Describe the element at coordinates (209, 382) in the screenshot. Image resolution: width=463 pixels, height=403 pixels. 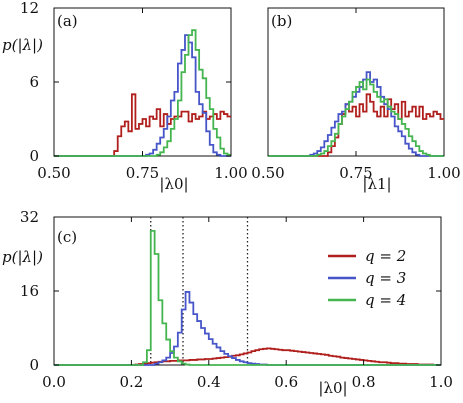
I see `x-tick-label: 0.4` at that location.